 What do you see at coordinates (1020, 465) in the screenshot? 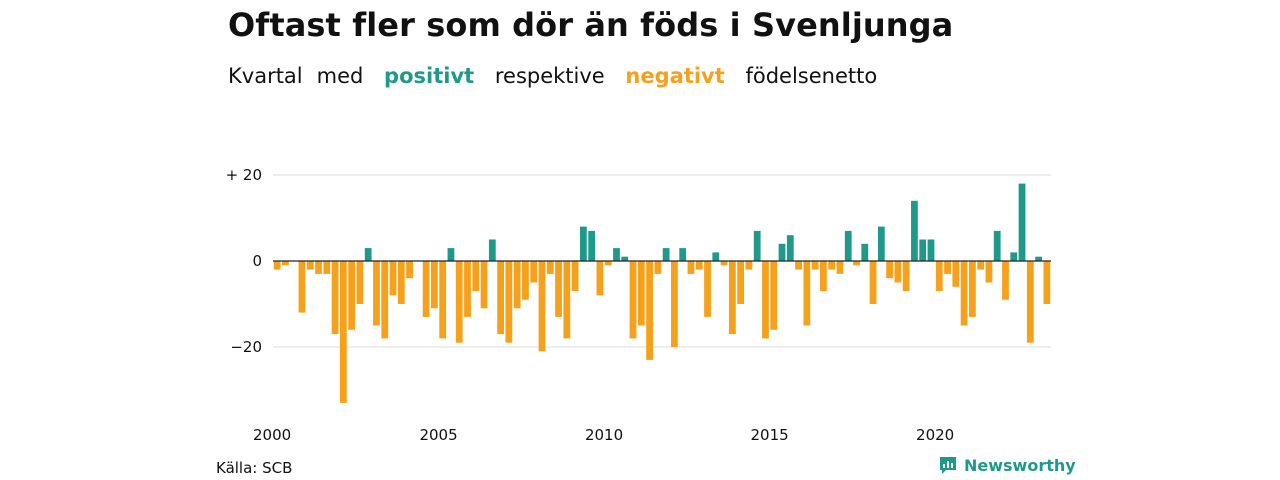
I see `brand-name: Newsworthy` at bounding box center [1020, 465].